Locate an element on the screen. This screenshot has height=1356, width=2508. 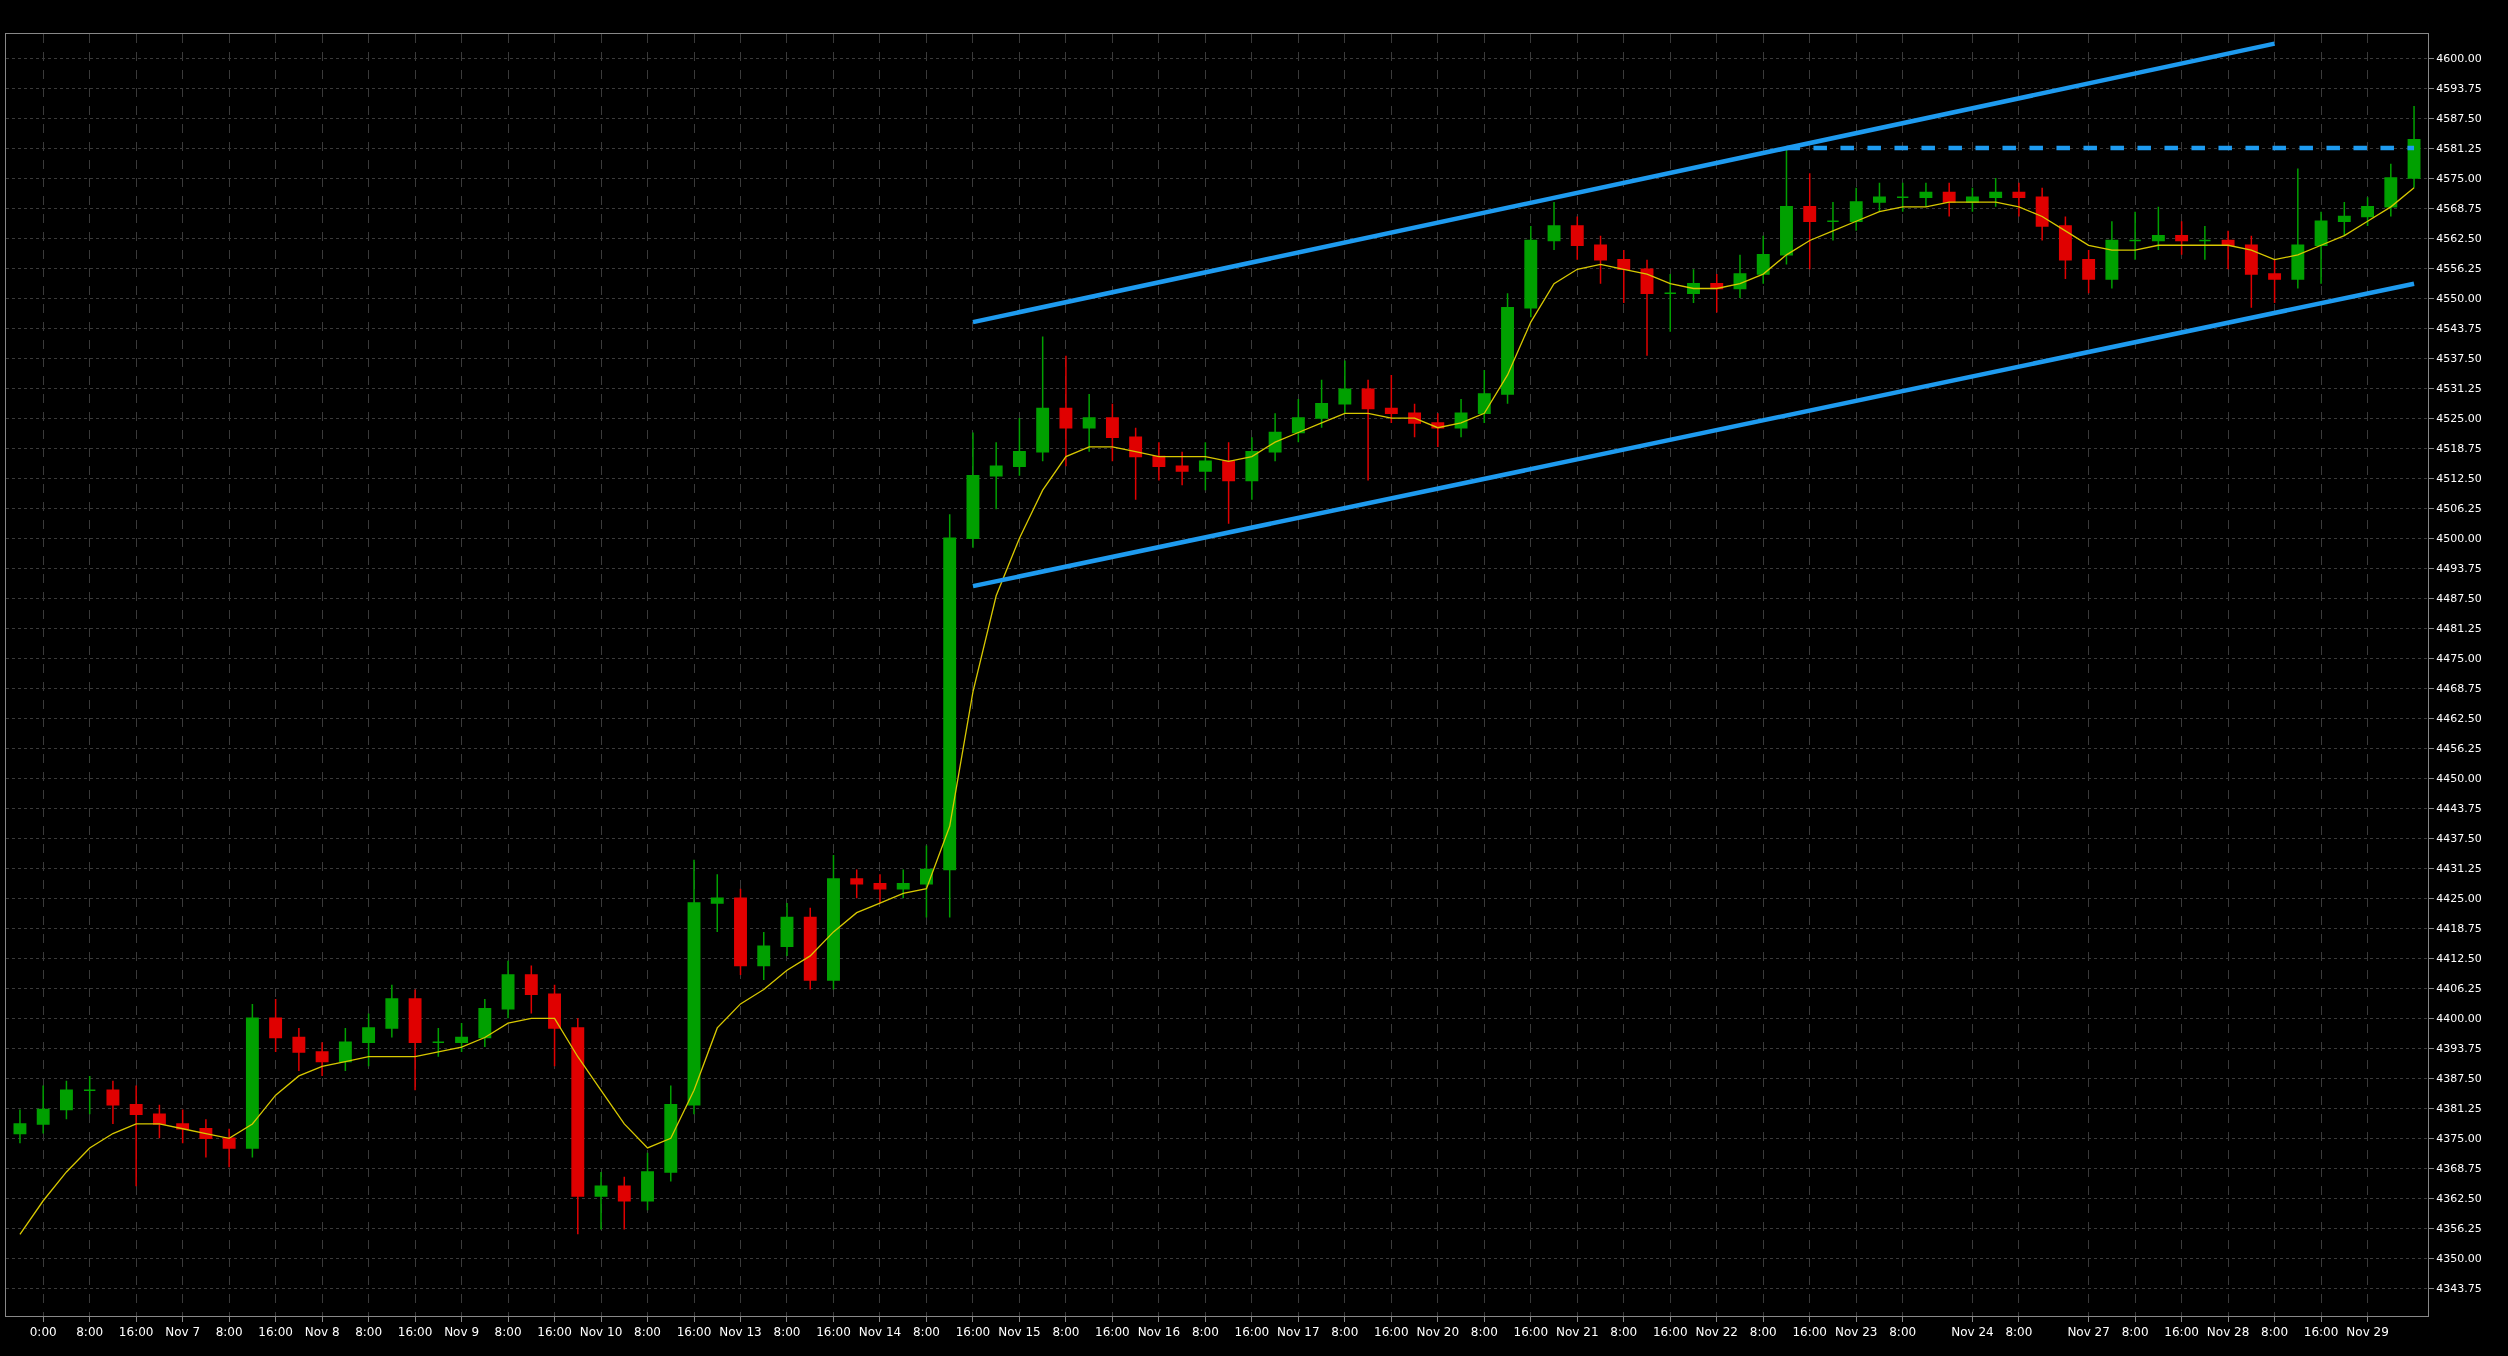
y-tick-label: 4425.00 is located at coordinates (2459, 899).